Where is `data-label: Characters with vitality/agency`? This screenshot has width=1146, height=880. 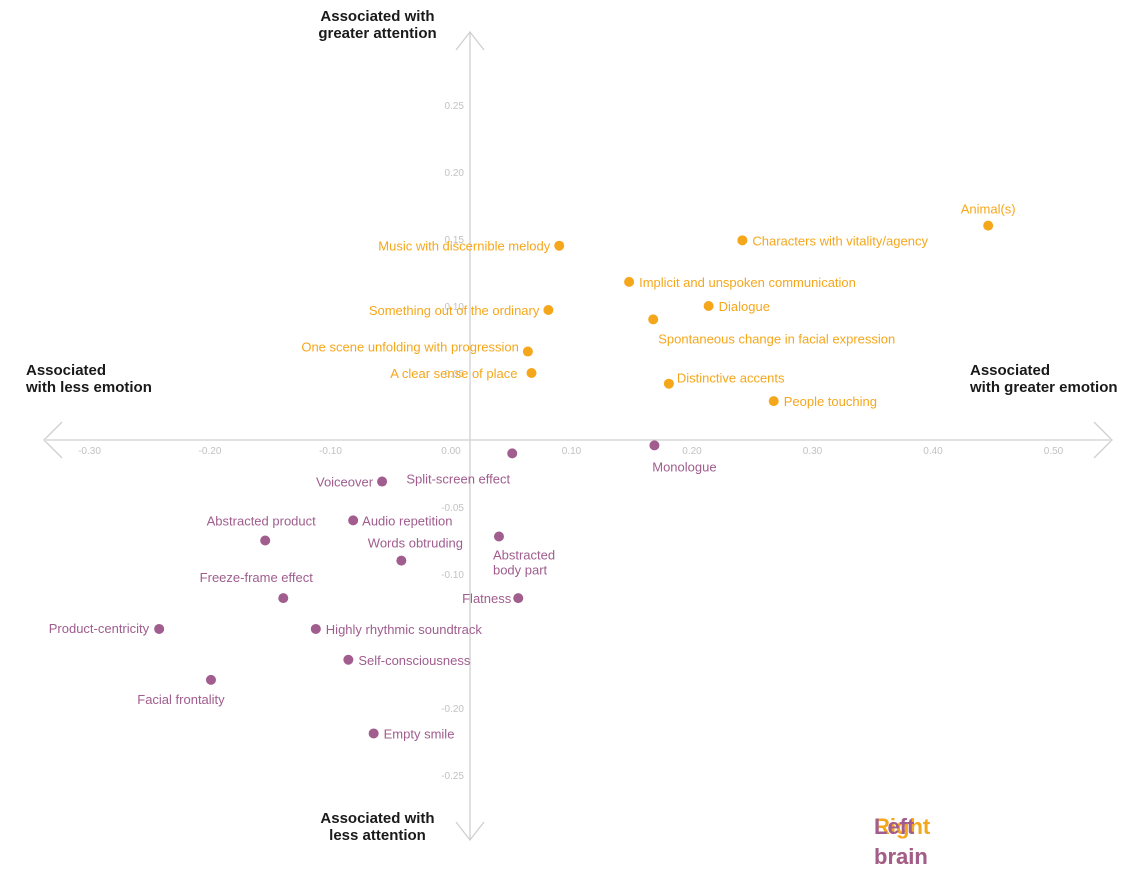 data-label: Characters with vitality/agency is located at coordinates (840, 240).